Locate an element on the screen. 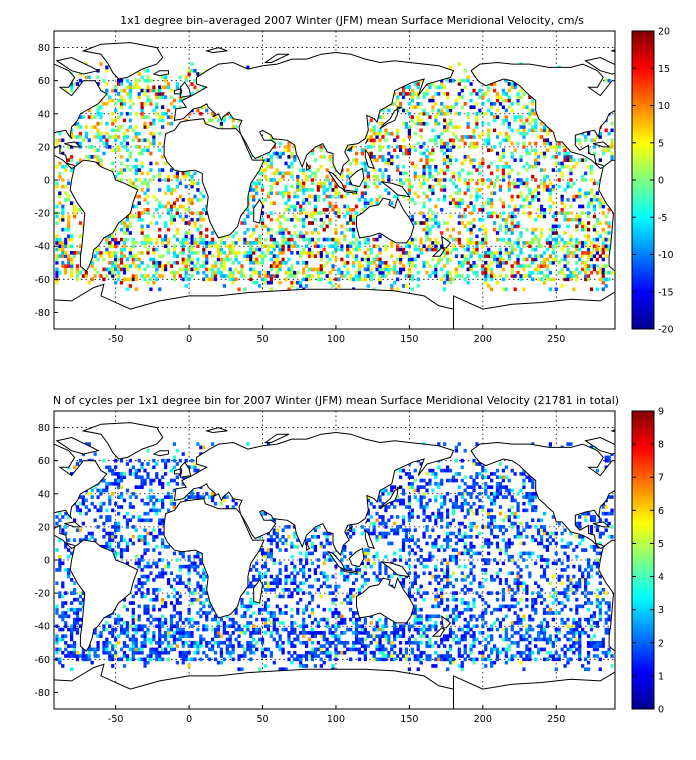  colorbar-tick-label: 10 is located at coordinates (664, 106).